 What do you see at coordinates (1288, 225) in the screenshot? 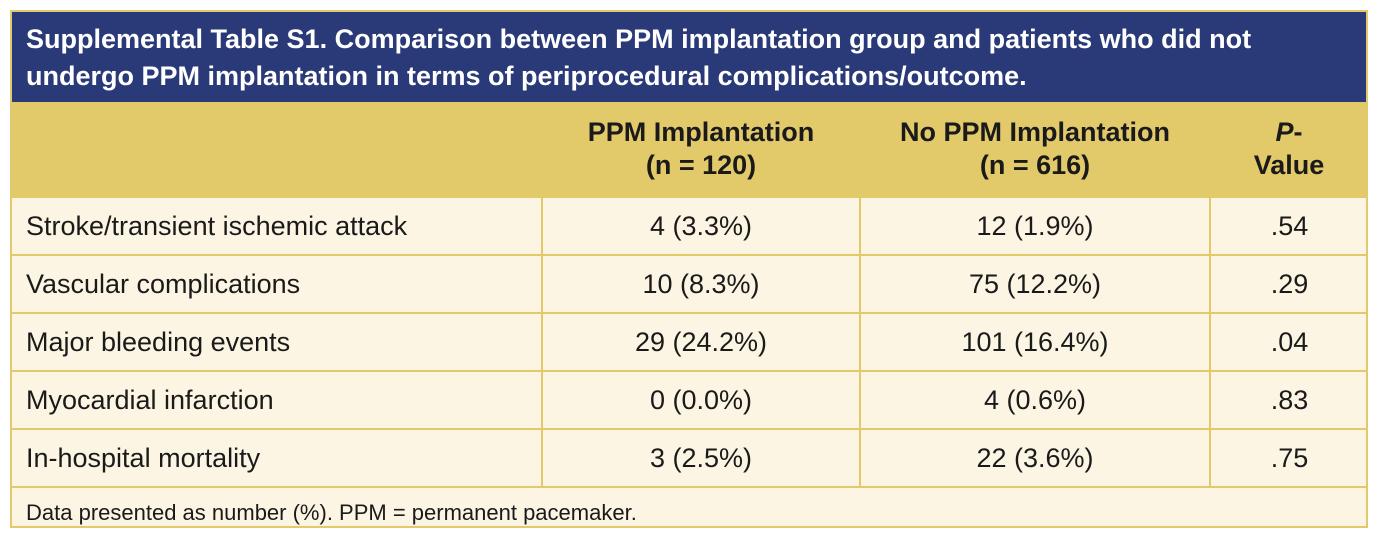
I see `cell-p-value: .54` at bounding box center [1288, 225].